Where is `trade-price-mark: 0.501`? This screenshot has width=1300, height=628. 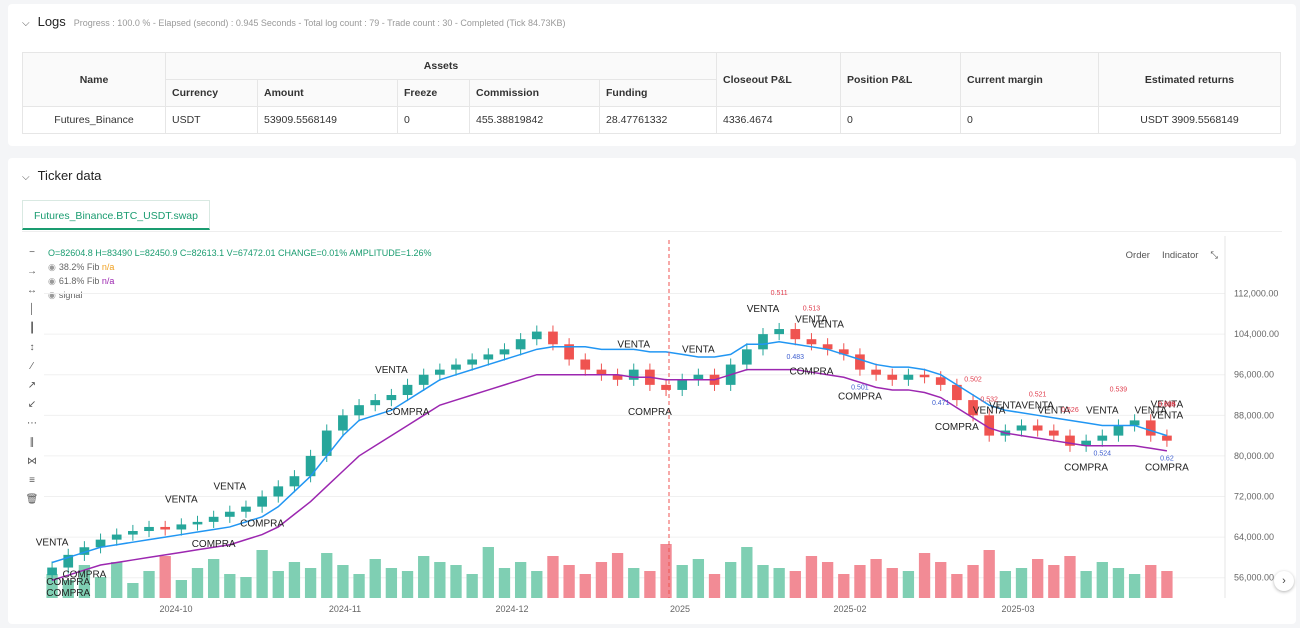
trade-price-mark: 0.501 is located at coordinates (860, 388).